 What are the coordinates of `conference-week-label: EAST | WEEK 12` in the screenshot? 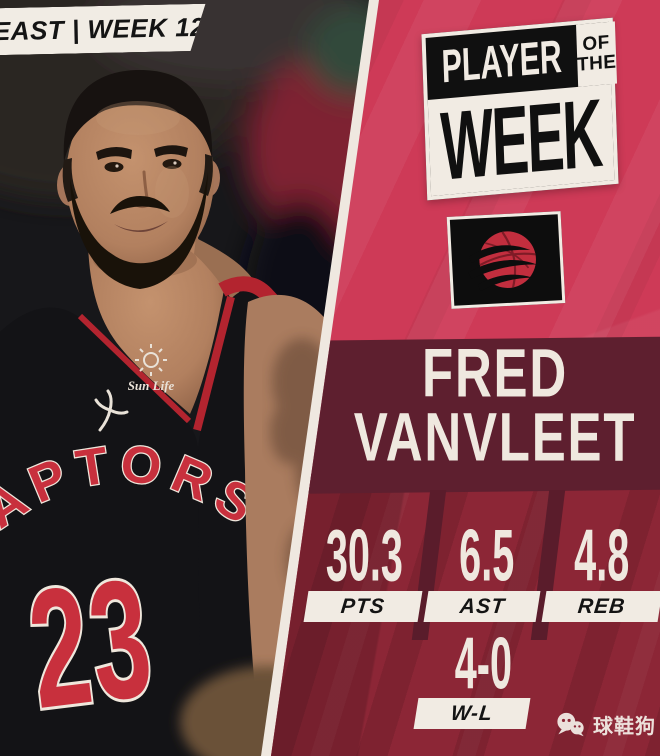 It's located at (103, 29).